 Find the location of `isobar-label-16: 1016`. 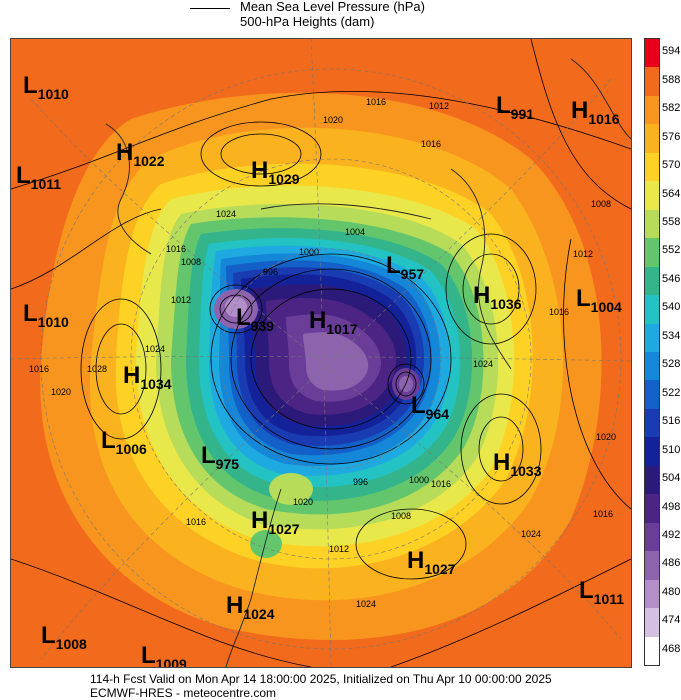

isobar-label-16: 1016 is located at coordinates (39, 369).